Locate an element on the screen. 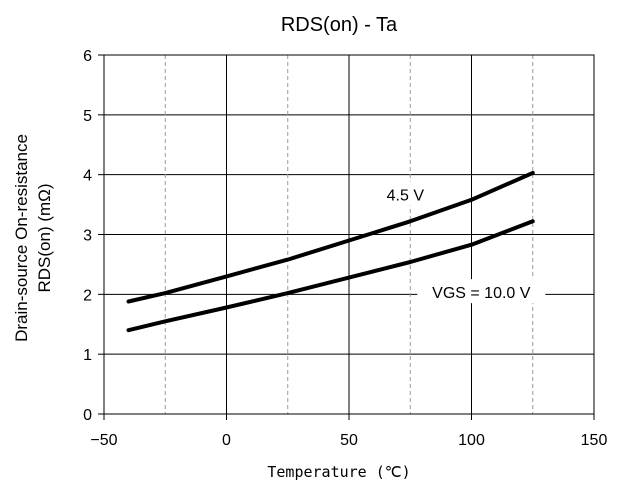  y-tick-label-6: 6 is located at coordinates (87, 56).